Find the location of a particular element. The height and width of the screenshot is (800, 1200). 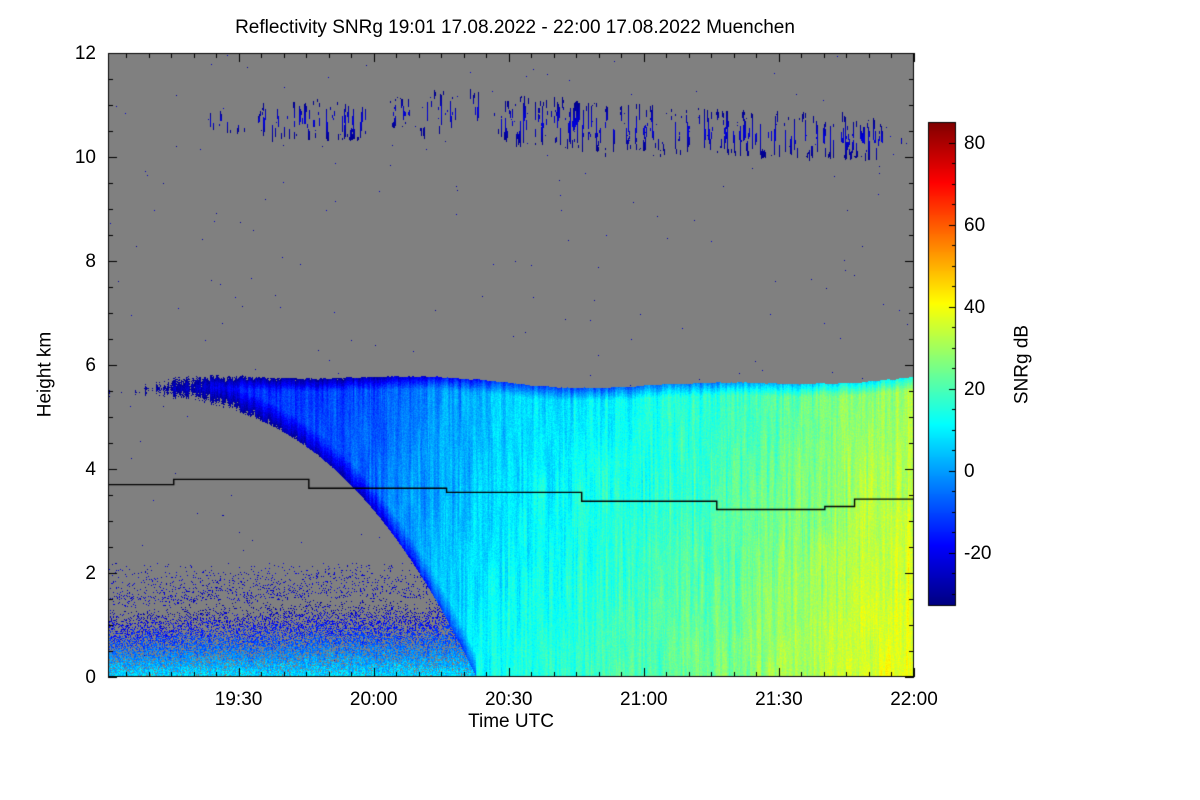

y-tick-label: 4 is located at coordinates (90, 469).